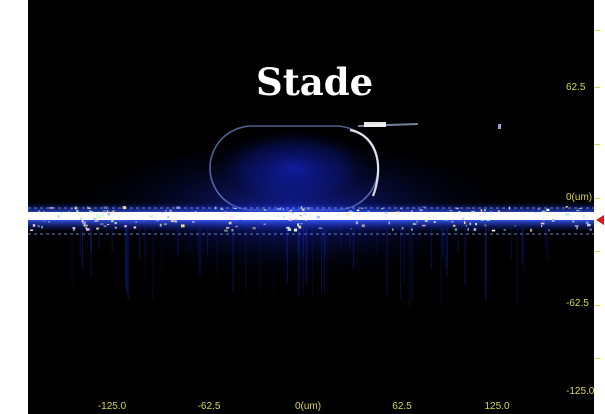 The image size is (605, 414). What do you see at coordinates (579, 197) in the screenshot?
I see `y-tick-label: 0(um)` at bounding box center [579, 197].